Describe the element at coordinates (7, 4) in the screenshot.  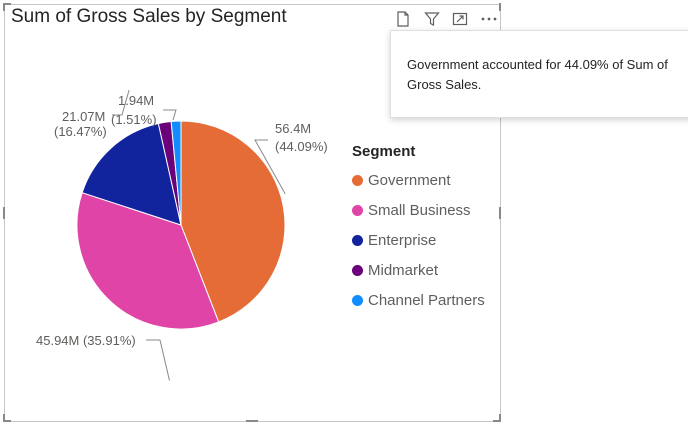
I see `resize-handle-top-left` at that location.